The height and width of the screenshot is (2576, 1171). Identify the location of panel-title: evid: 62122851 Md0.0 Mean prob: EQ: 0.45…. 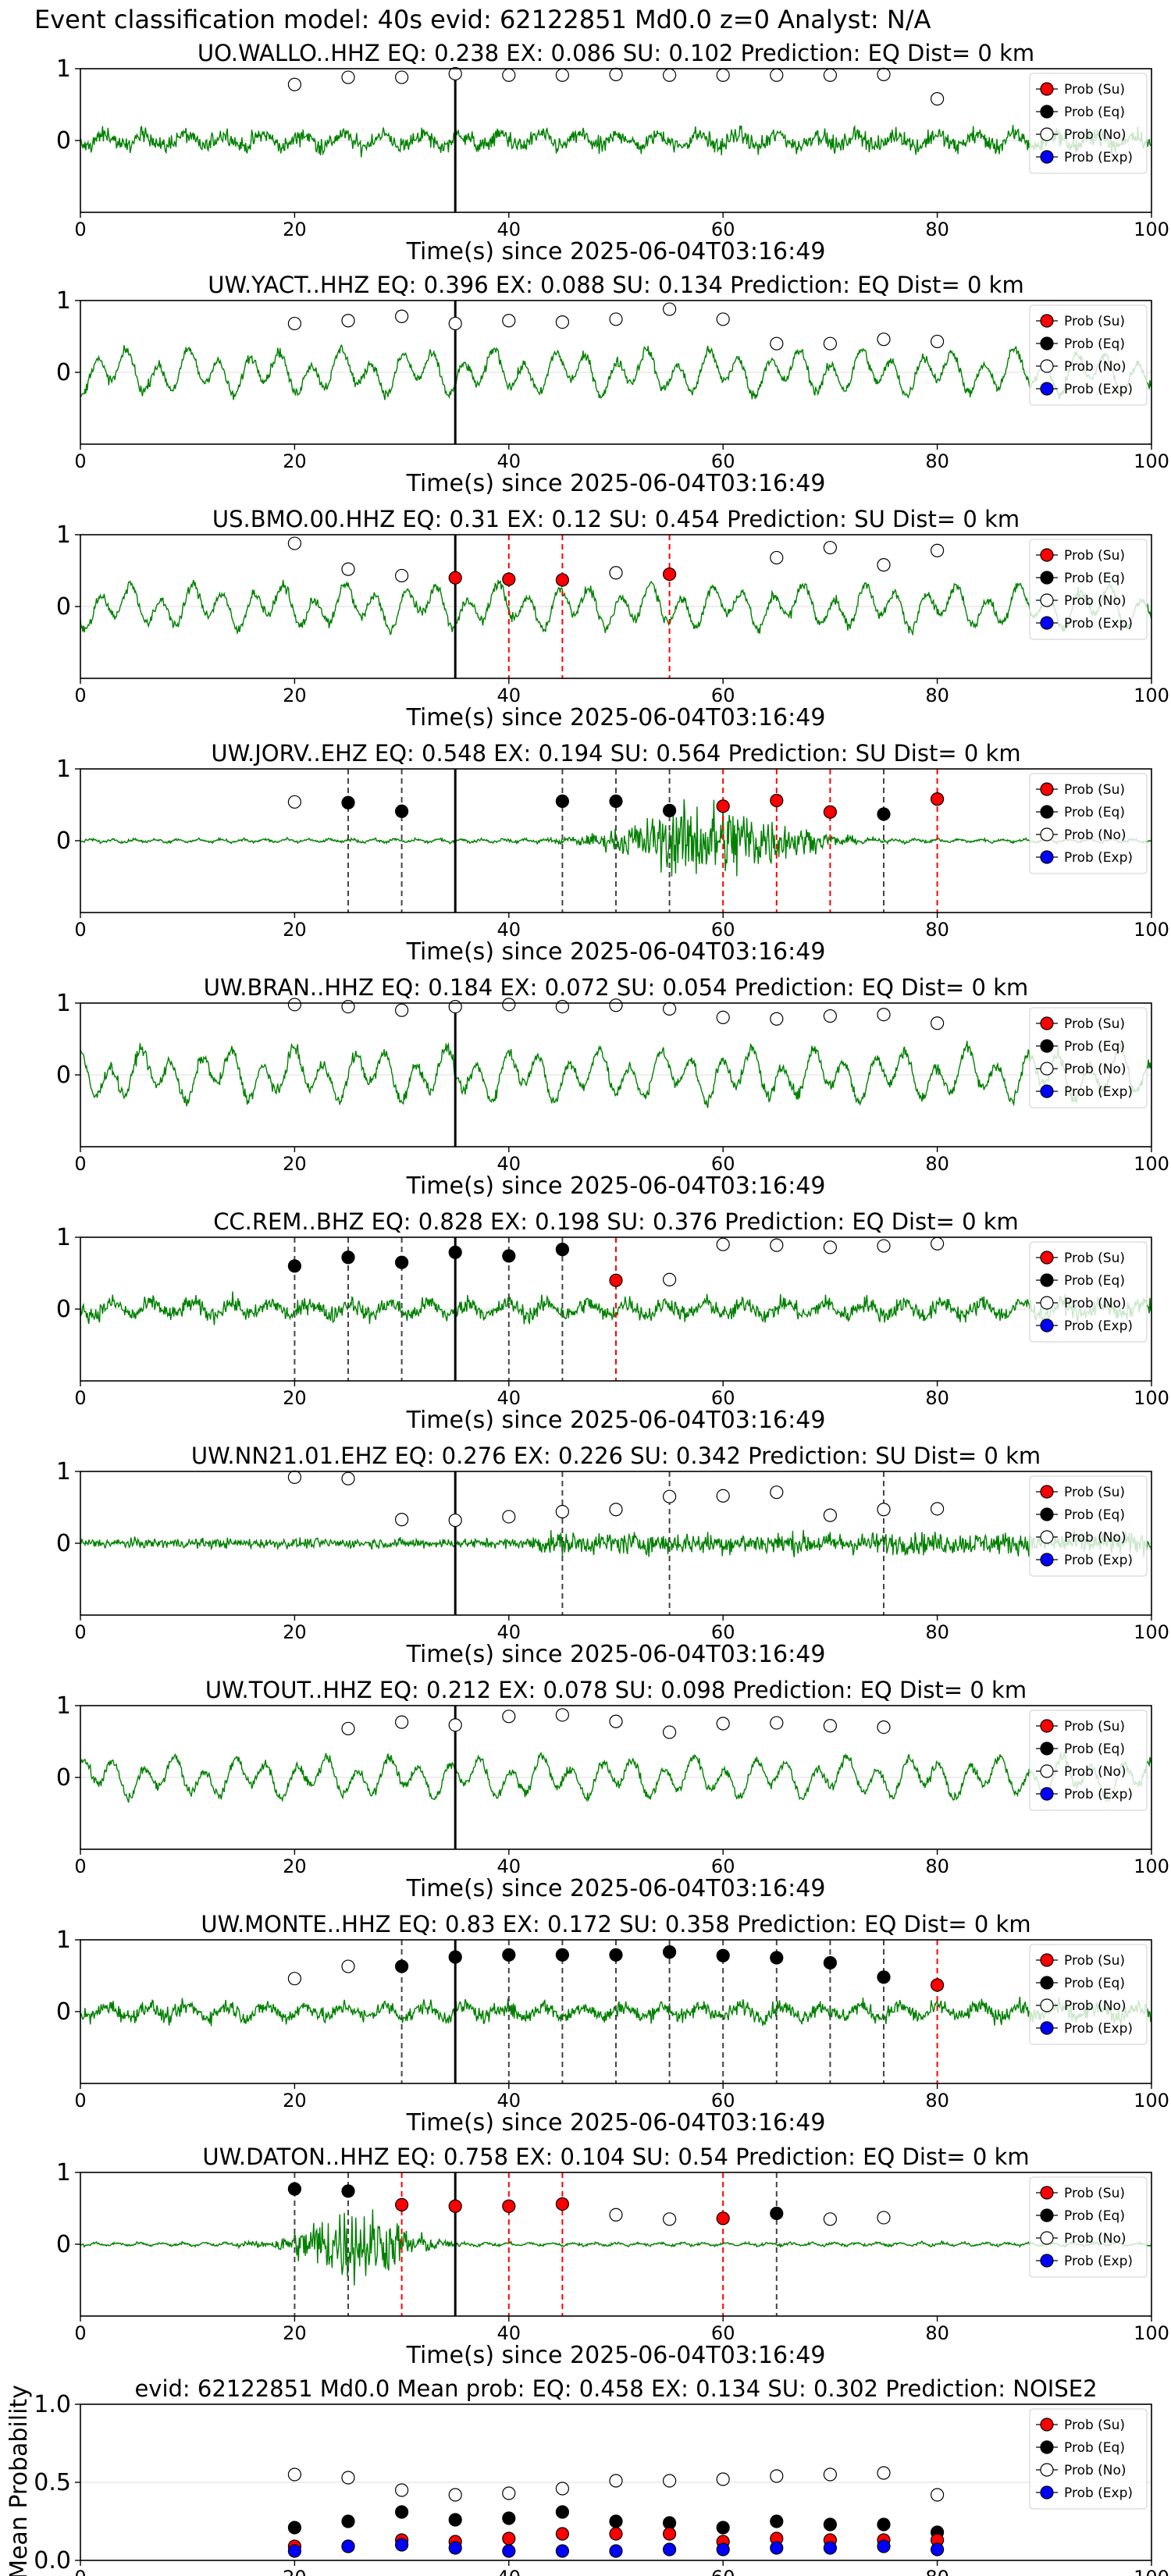
(615, 2388).